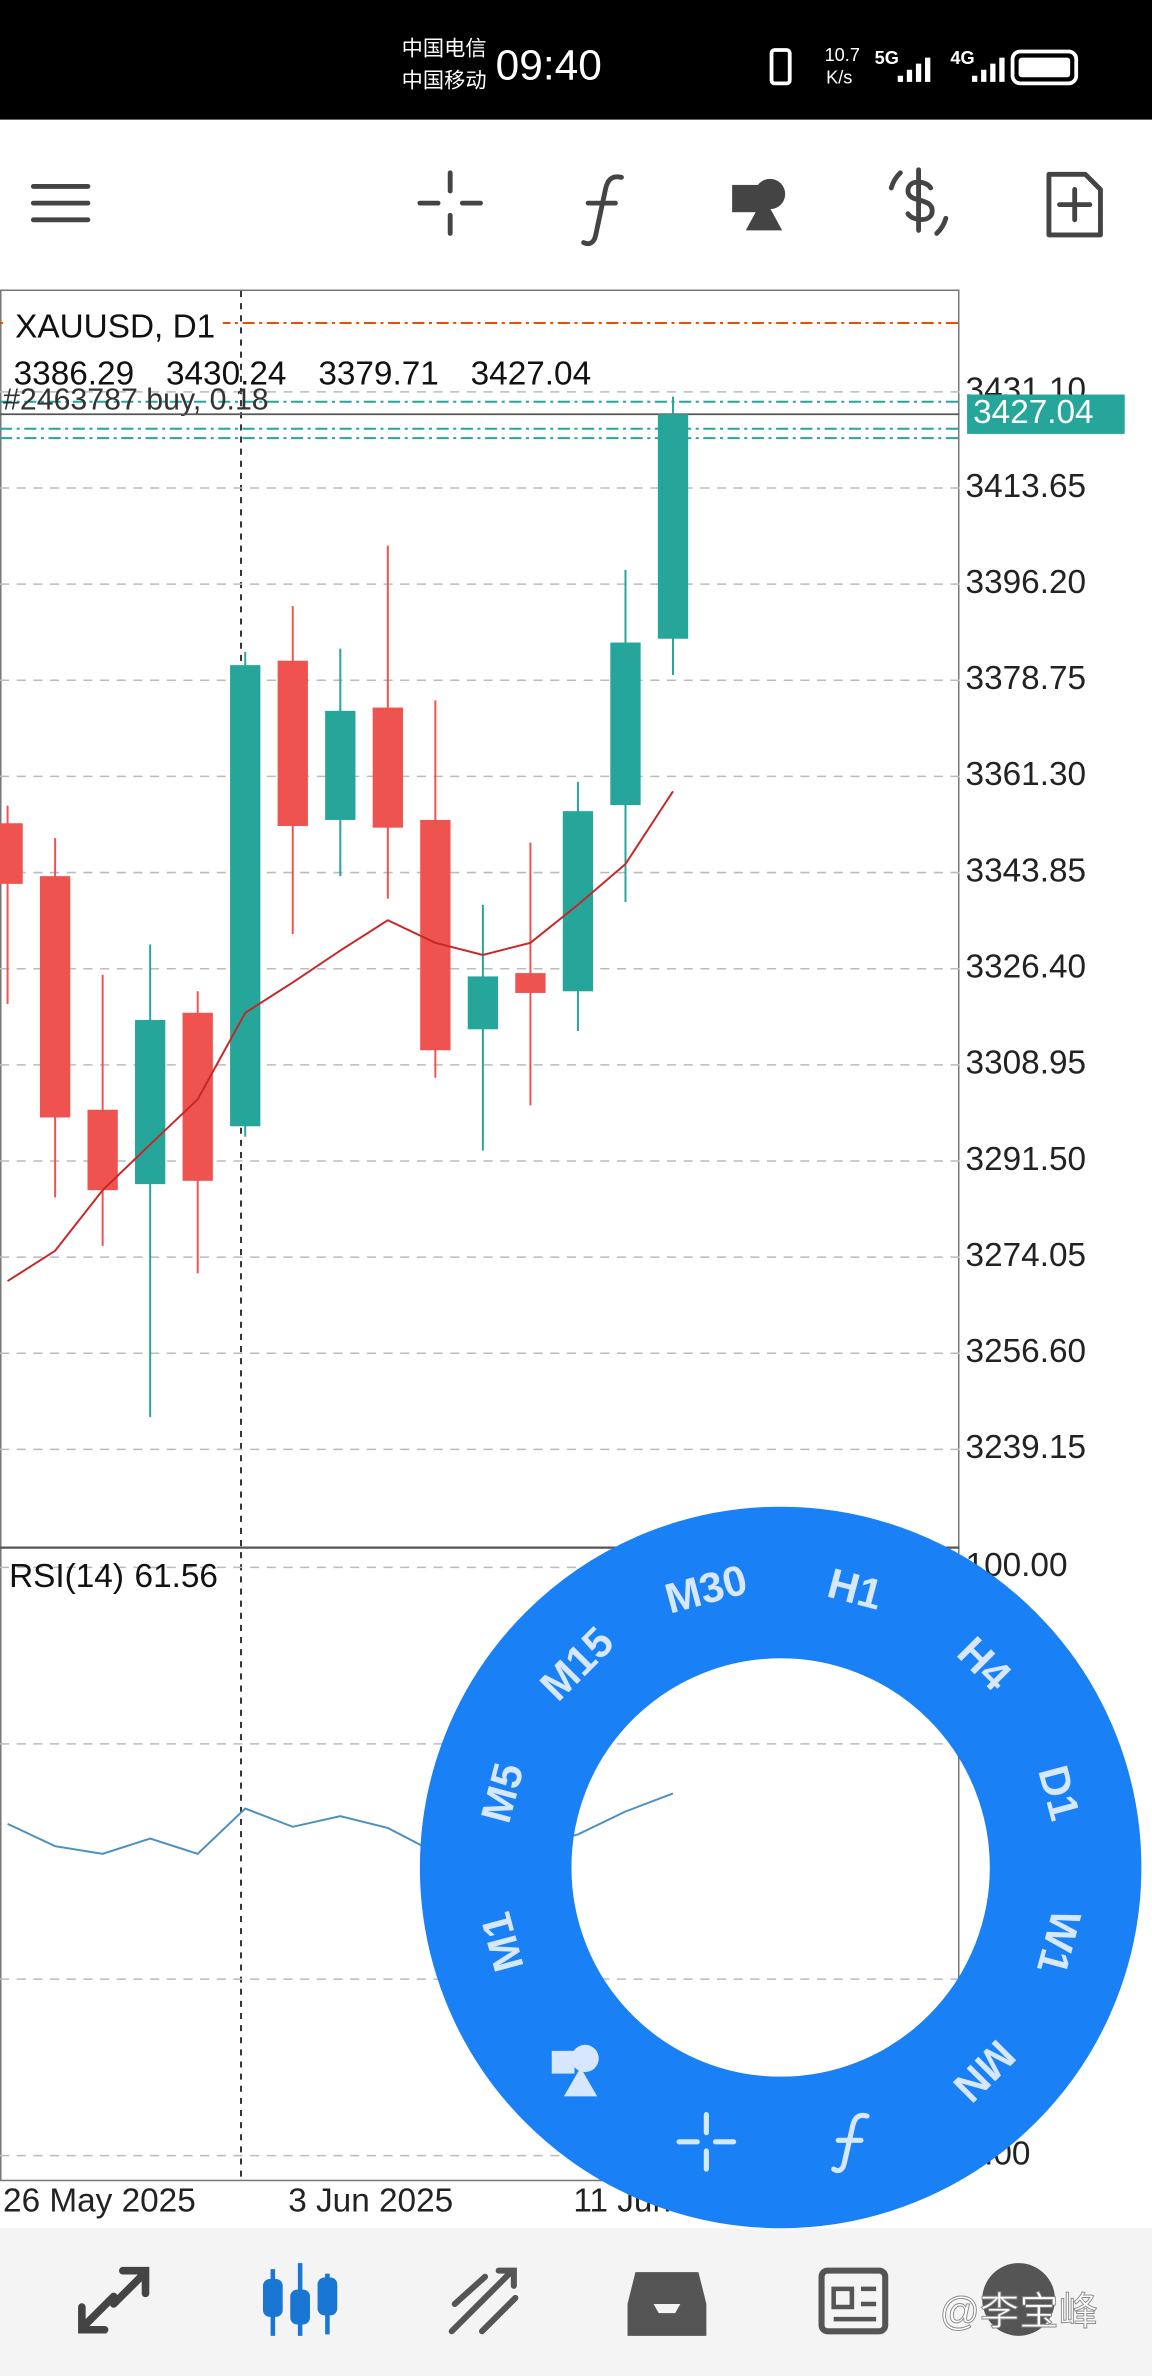 Image resolution: width=1152 pixels, height=2376 pixels. I want to click on wheel-crosshair, so click(706, 2141).